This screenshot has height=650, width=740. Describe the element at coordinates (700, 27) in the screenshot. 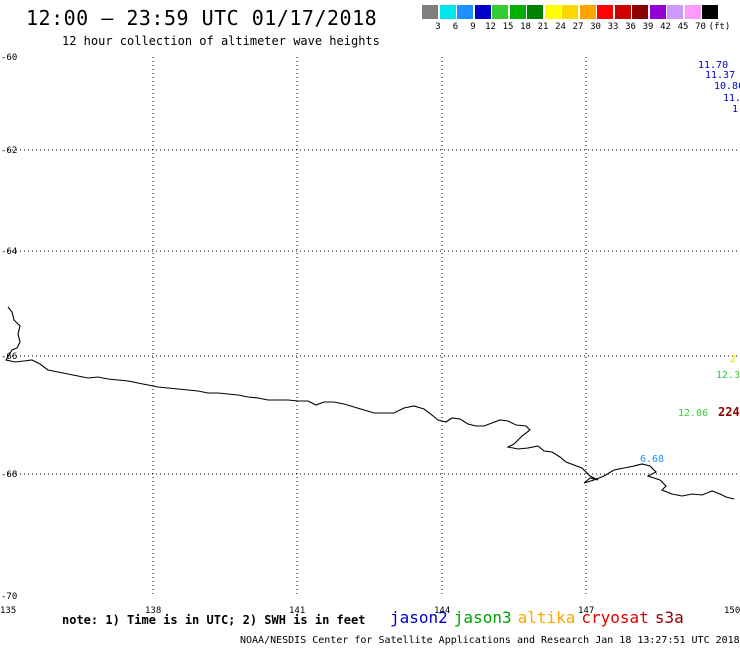

I see `legend-label: 70` at that location.